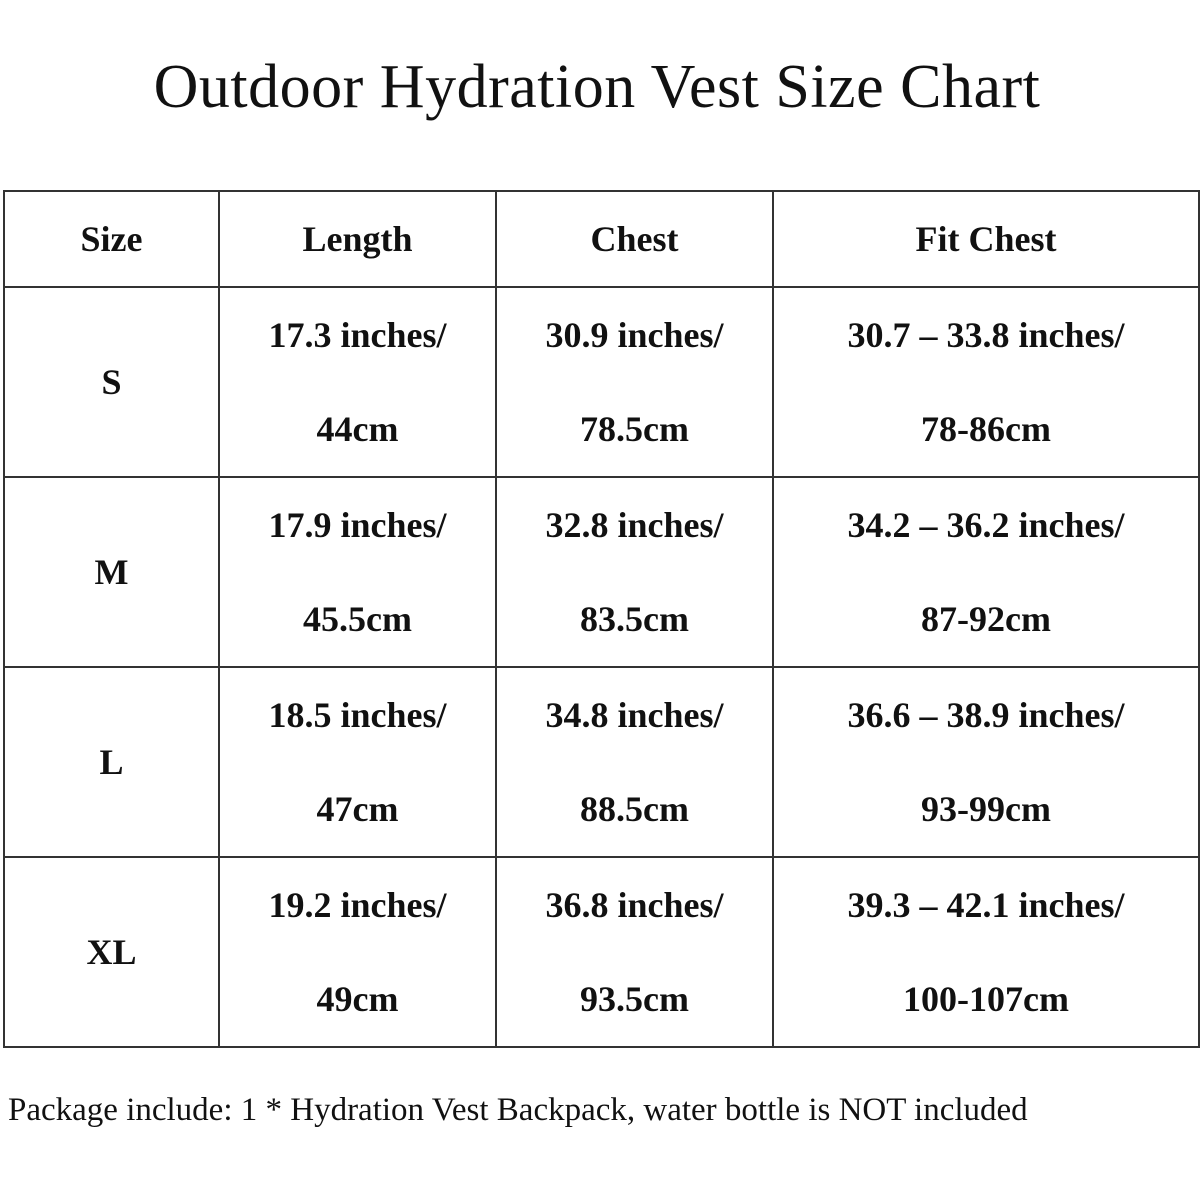 This screenshot has height=1200, width=1200. Describe the element at coordinates (634, 762) in the screenshot. I see `chest-cell: 34.8 inches/88.5cm` at that location.